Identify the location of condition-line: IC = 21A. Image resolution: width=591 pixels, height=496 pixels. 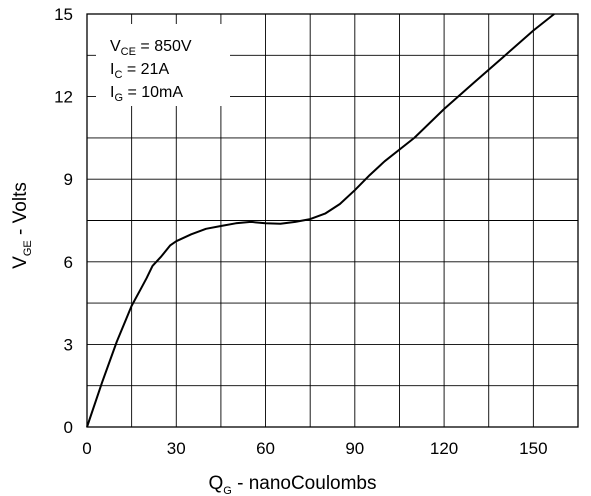
(139, 71).